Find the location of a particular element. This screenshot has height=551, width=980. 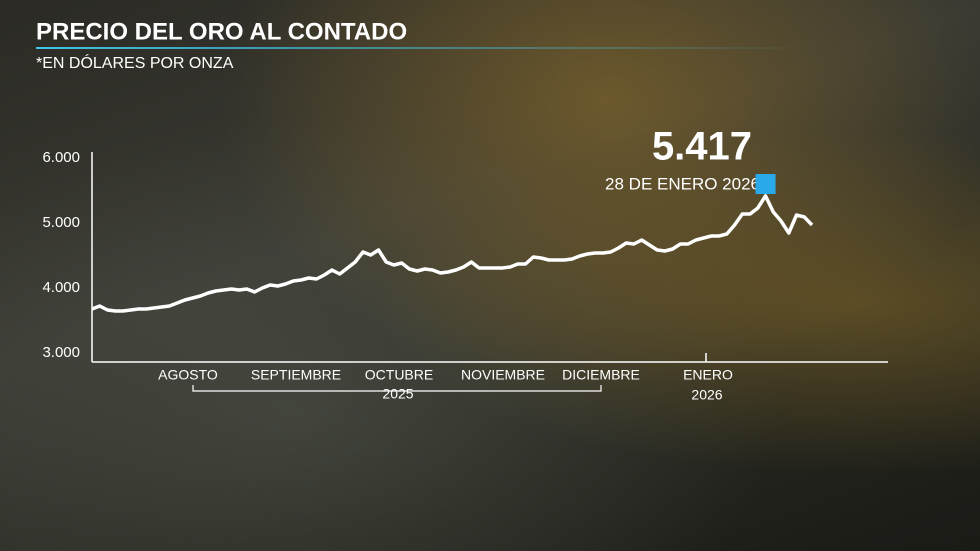

x-tick-label: NOVIEMBRE is located at coordinates (503, 375).